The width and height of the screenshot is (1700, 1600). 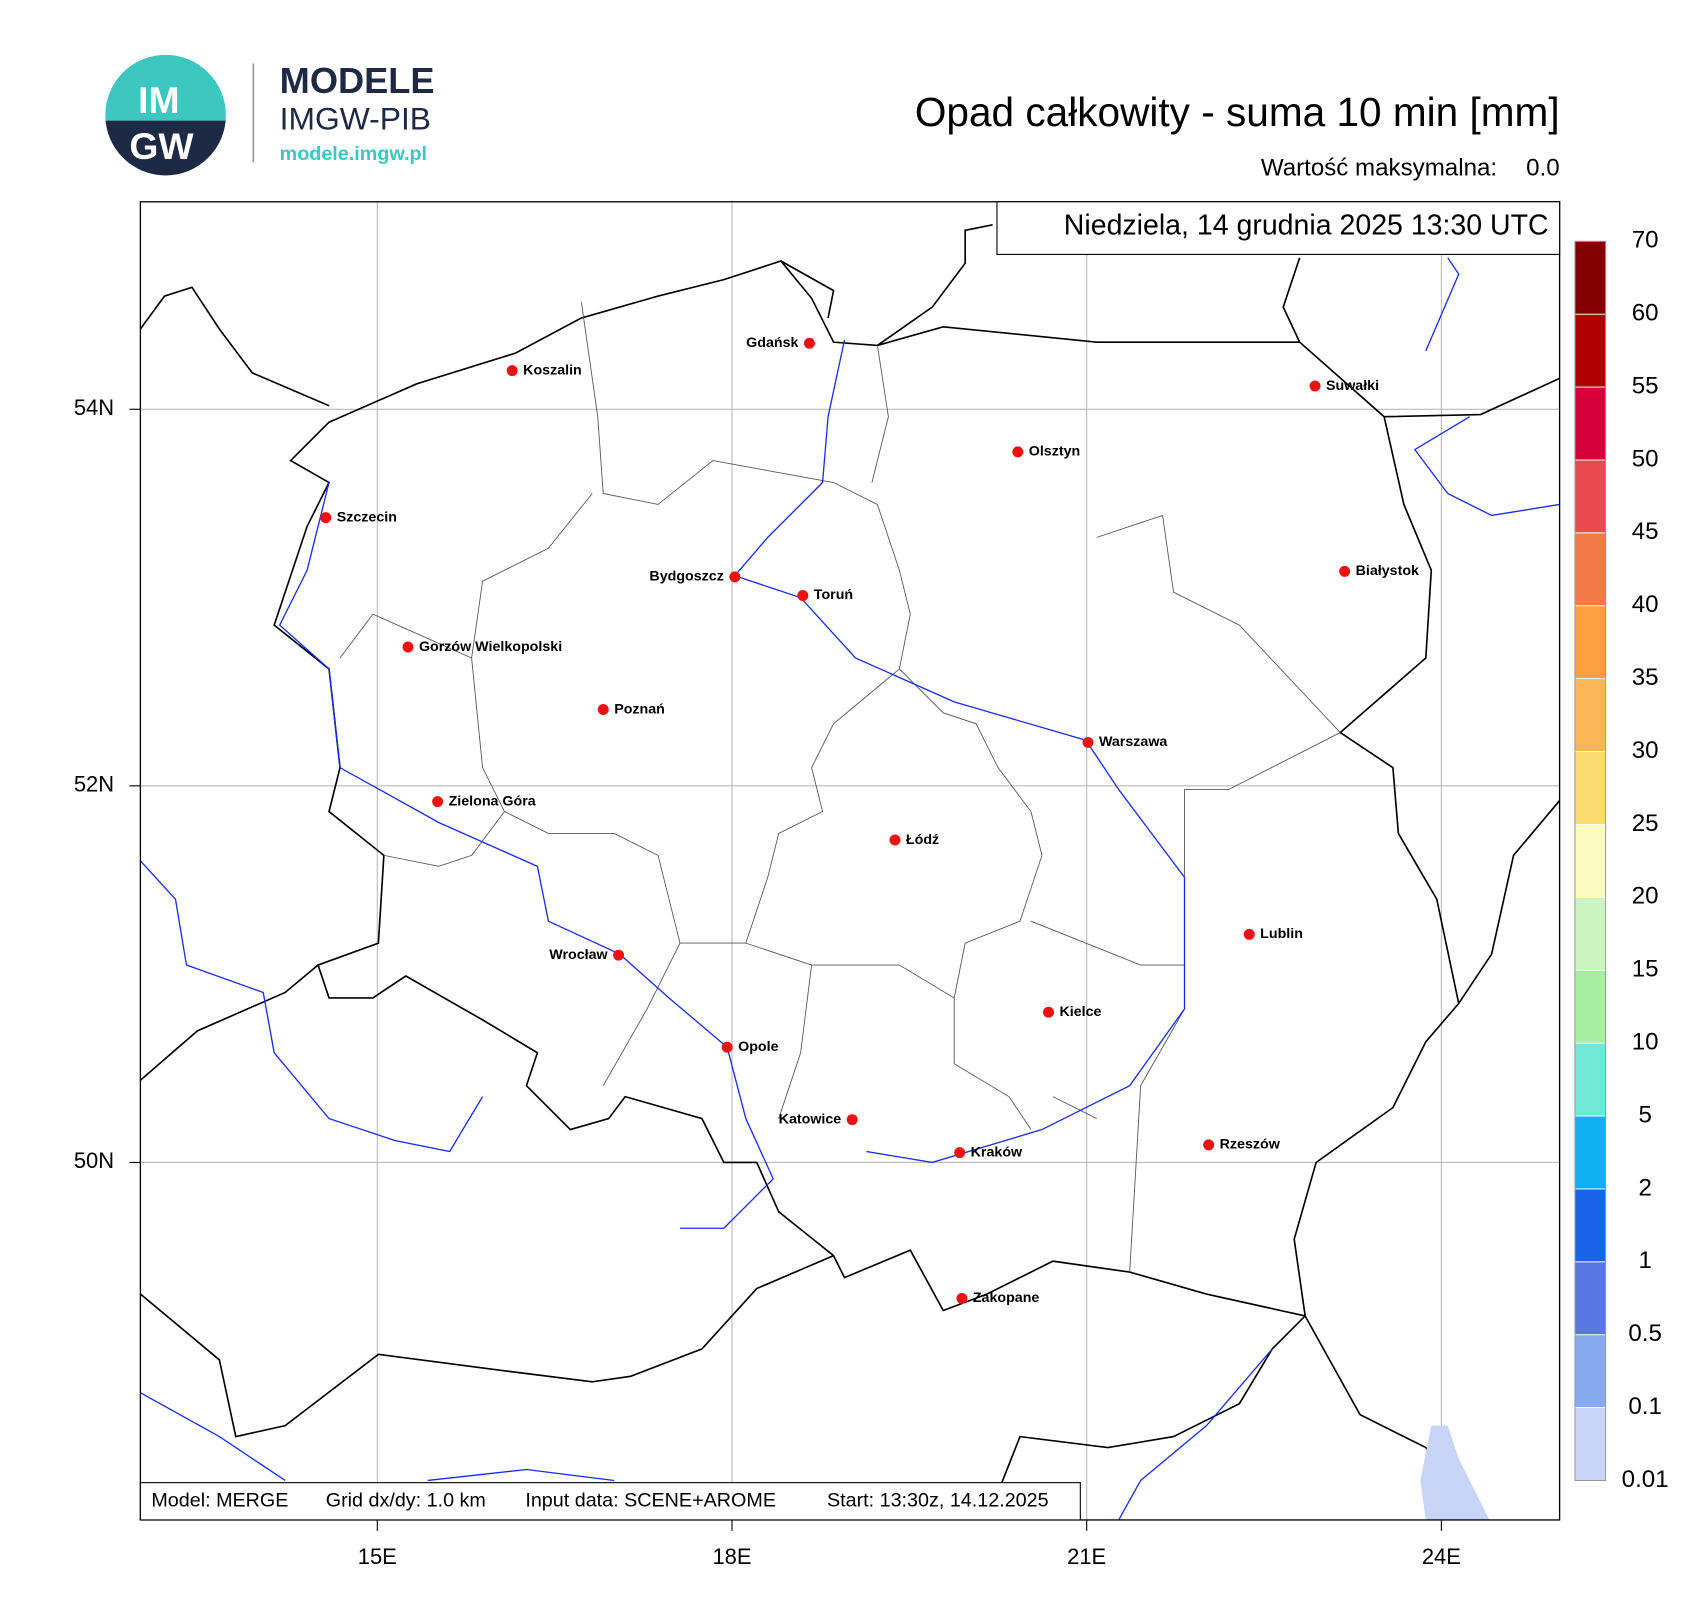 What do you see at coordinates (1645, 750) in the screenshot?
I see `colorbar-label: 30` at bounding box center [1645, 750].